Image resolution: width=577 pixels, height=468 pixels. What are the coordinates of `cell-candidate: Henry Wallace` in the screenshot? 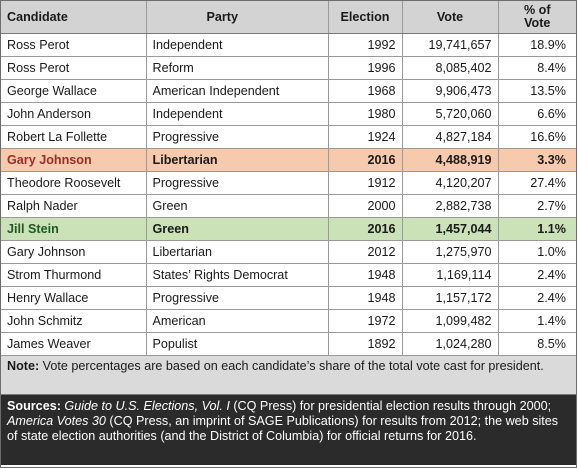 It's located at (74, 298).